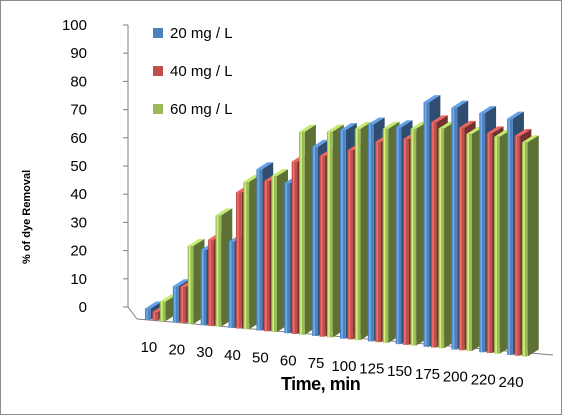  Describe the element at coordinates (232, 355) in the screenshot. I see `x-tick-label: 40` at that location.